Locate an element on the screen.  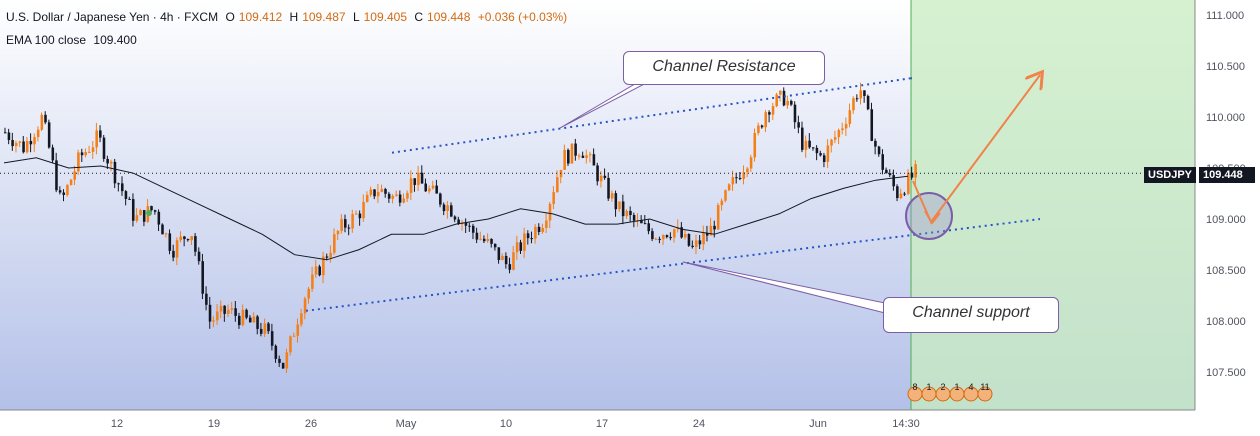
x-tick-label: Jun is located at coordinates (818, 424).